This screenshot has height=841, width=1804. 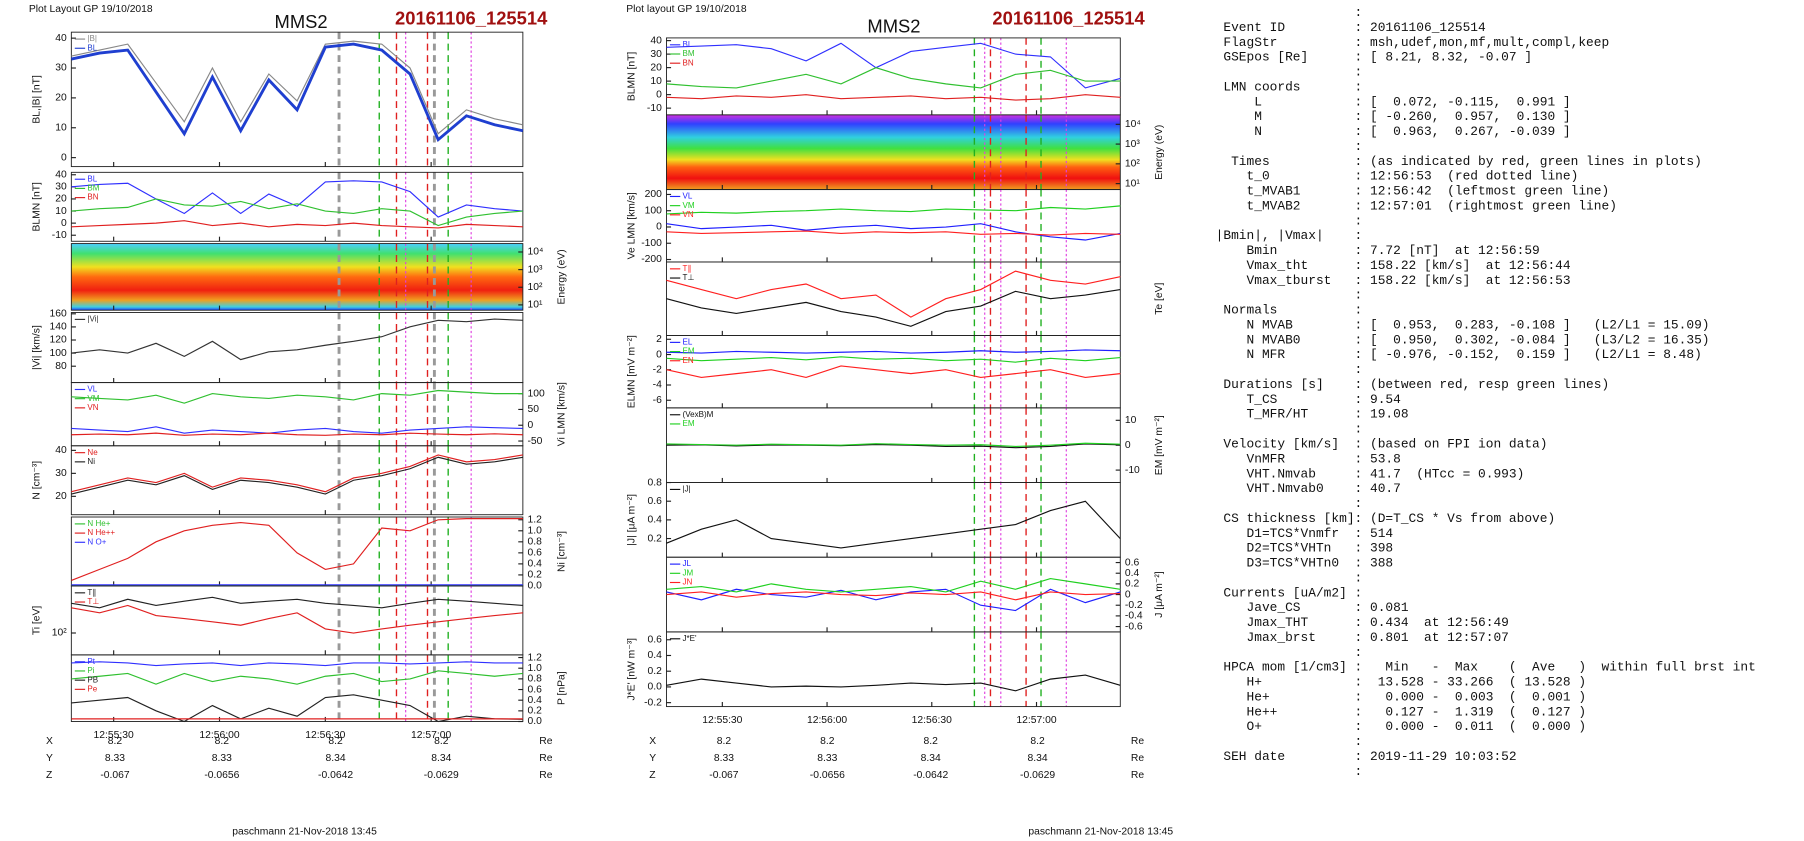 What do you see at coordinates (688, 582) in the screenshot?
I see `legend-label: JN` at bounding box center [688, 582].